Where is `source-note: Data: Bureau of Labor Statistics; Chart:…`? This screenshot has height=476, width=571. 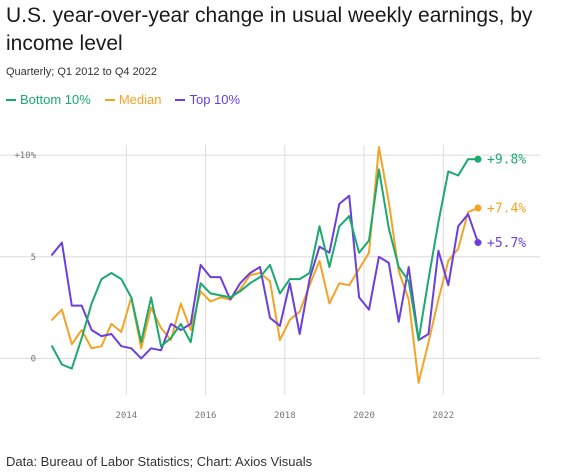
source-note: Data: Bureau of Labor Statistics; Chart:… is located at coordinates (159, 461).